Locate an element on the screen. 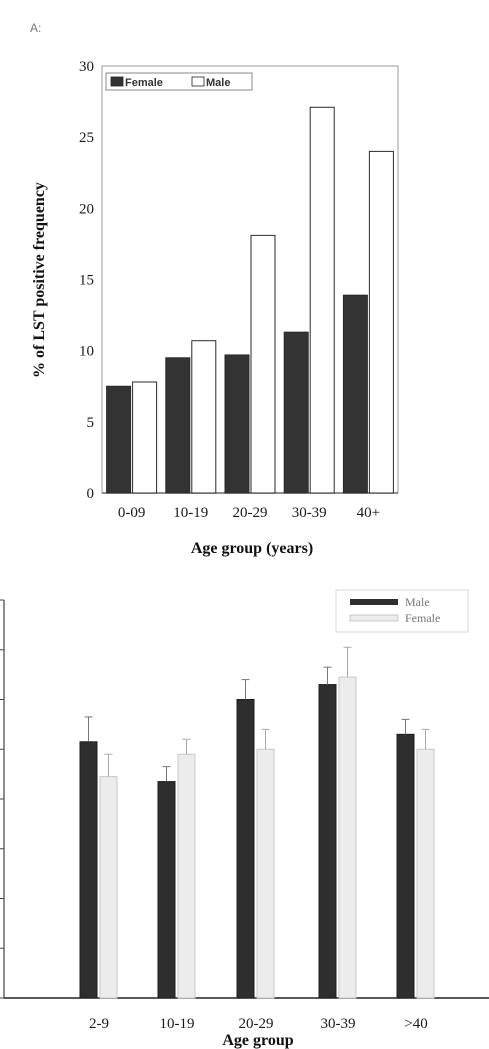 The width and height of the screenshot is (489, 1049). legend-box-a is located at coordinates (179, 81).